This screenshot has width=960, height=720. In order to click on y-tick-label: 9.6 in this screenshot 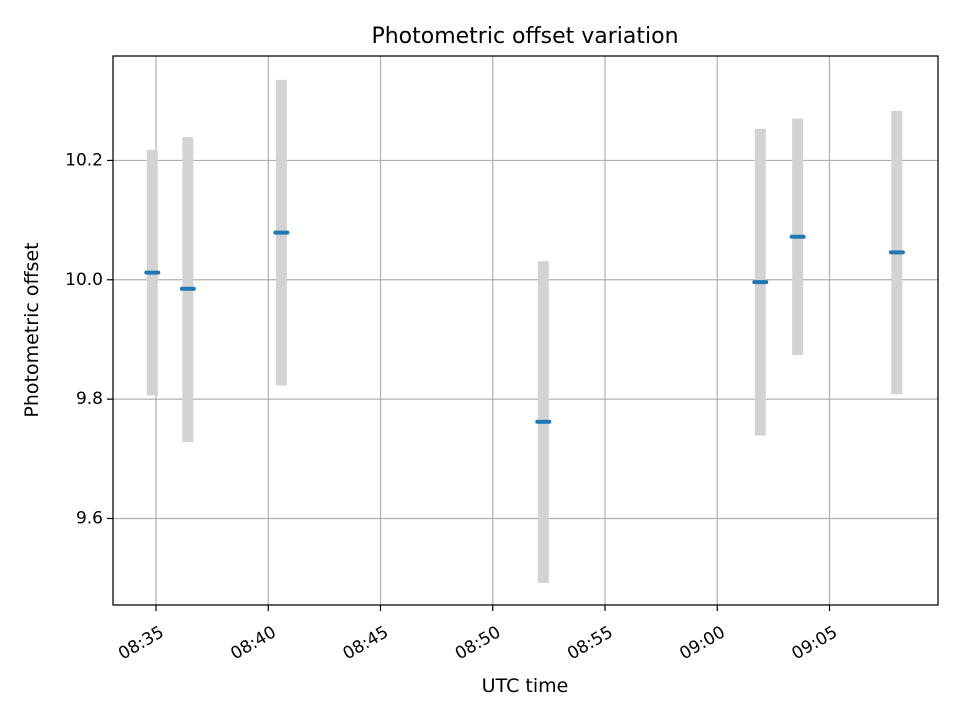, I will do `click(89, 518)`.